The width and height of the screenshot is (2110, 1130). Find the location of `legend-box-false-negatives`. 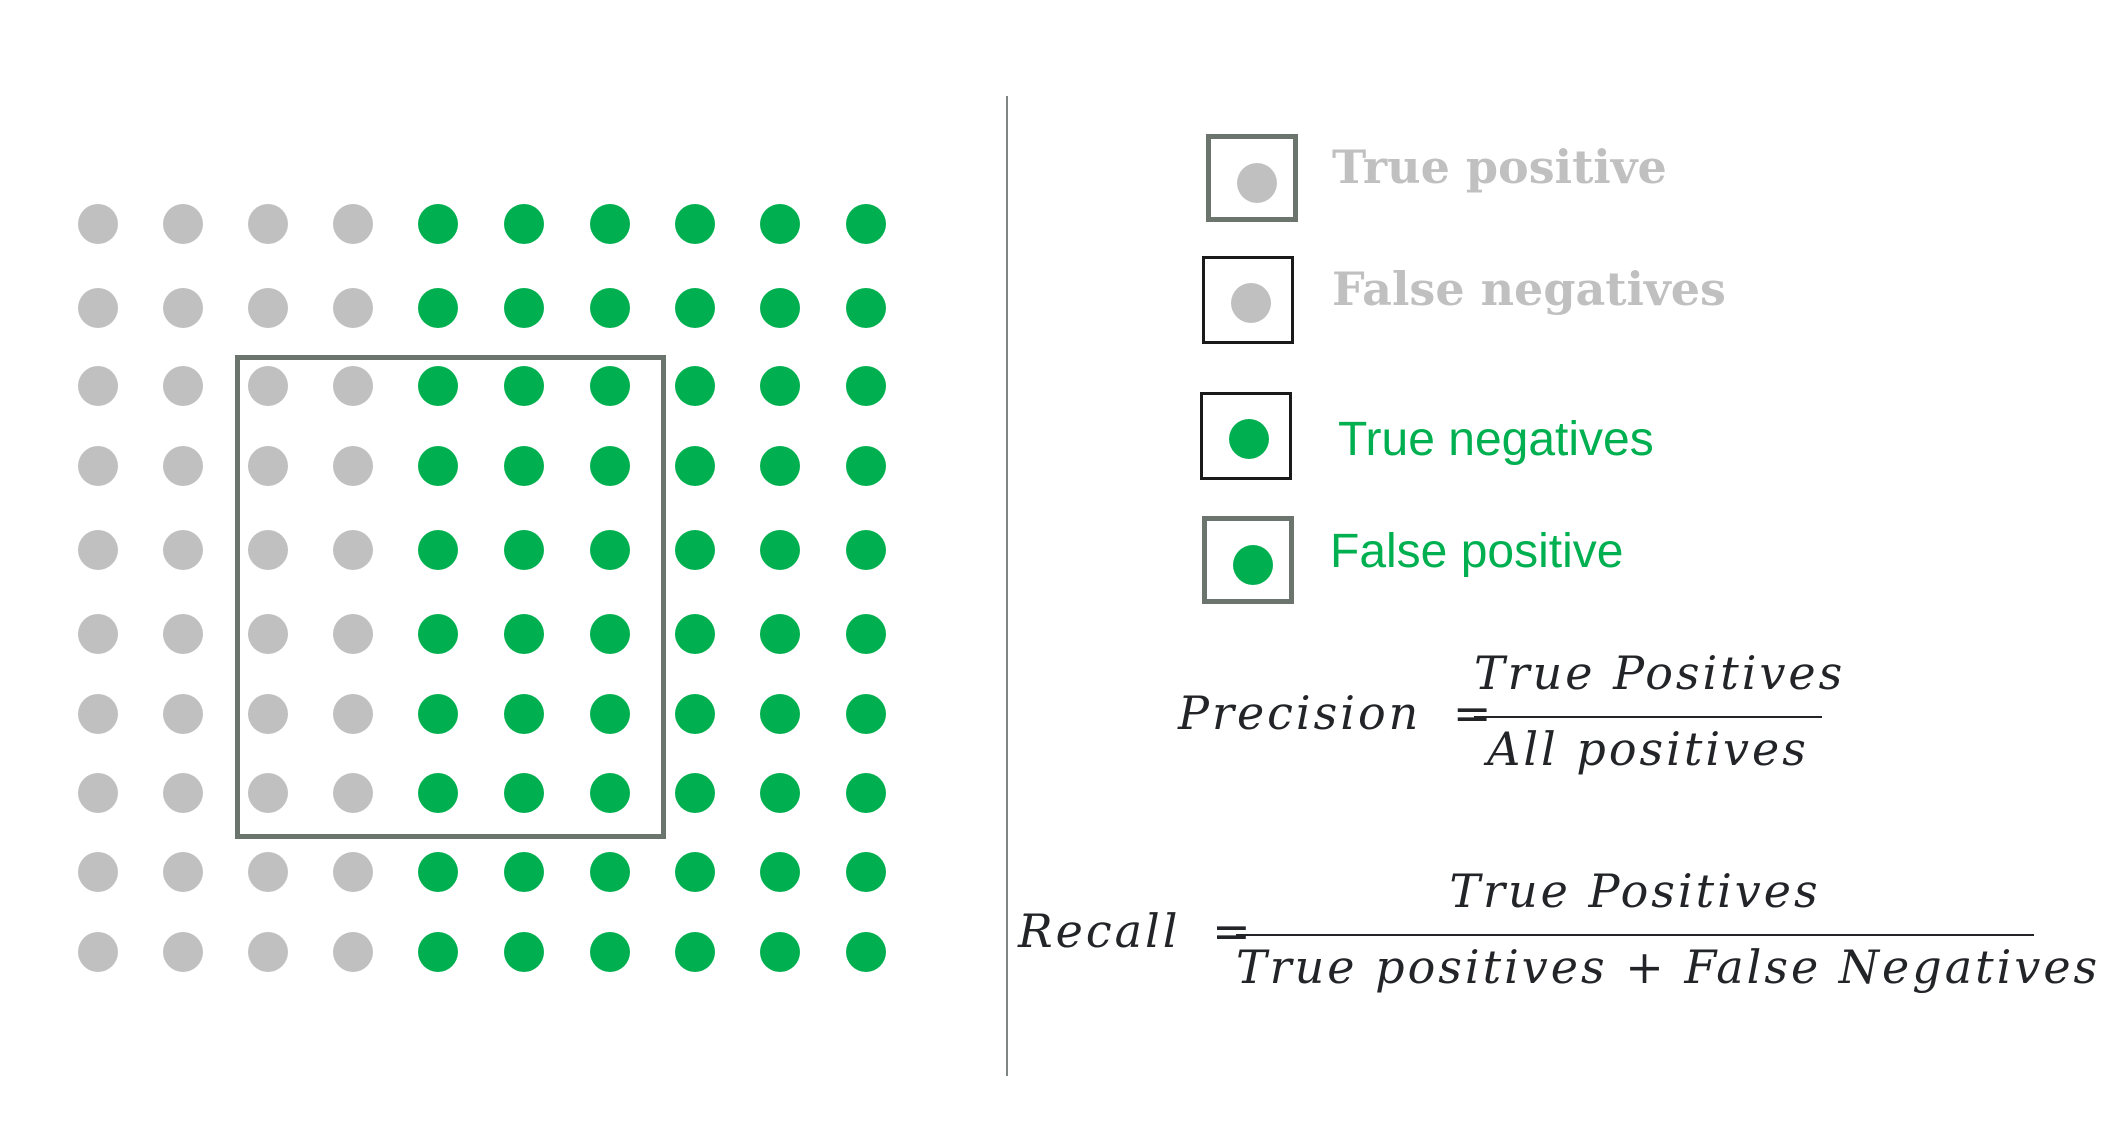

legend-box-false-negatives is located at coordinates (1248, 300).